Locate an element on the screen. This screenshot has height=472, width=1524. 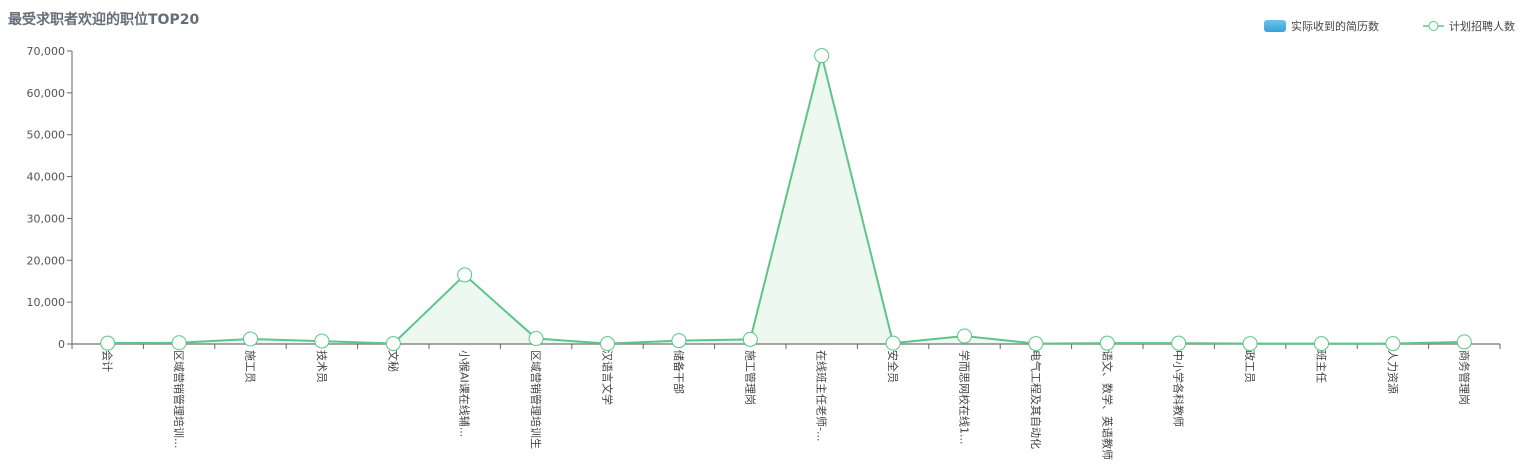
x-tick-label: 政工员 is located at coordinates (1250, 366).